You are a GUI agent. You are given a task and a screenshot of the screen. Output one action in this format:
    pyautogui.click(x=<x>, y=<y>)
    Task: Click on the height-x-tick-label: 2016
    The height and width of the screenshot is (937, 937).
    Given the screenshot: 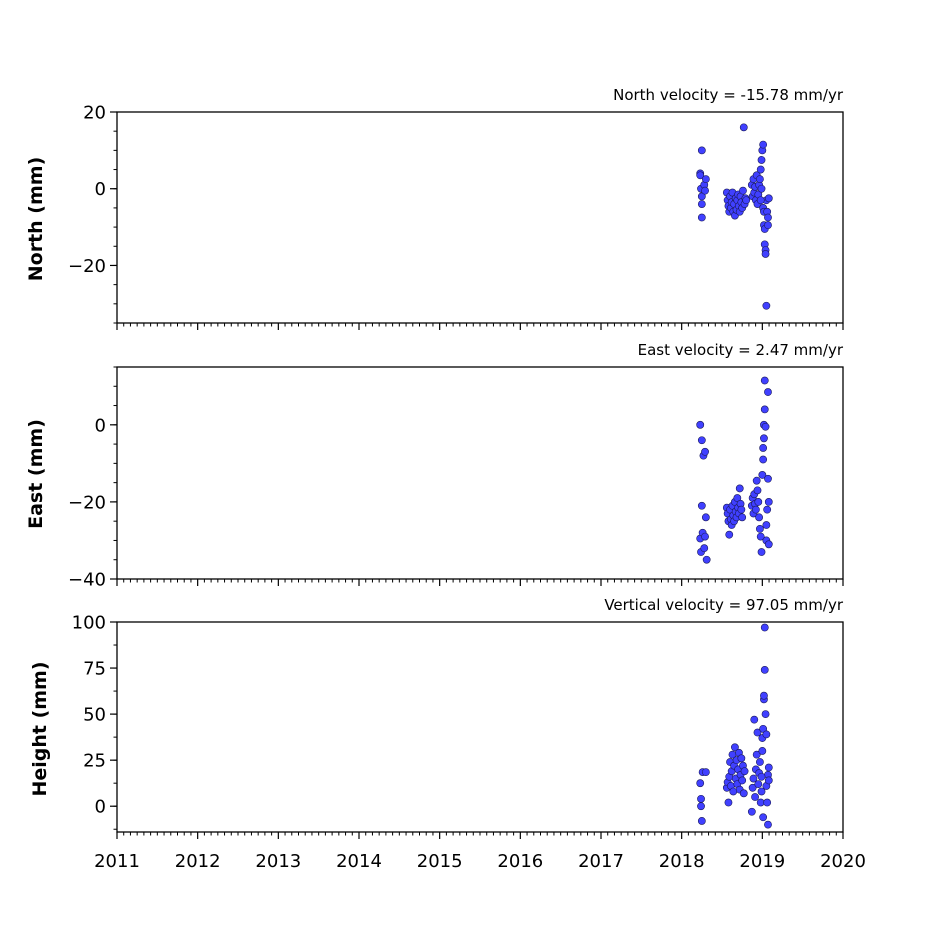 What is the action you would take?
    pyautogui.click(x=520, y=861)
    